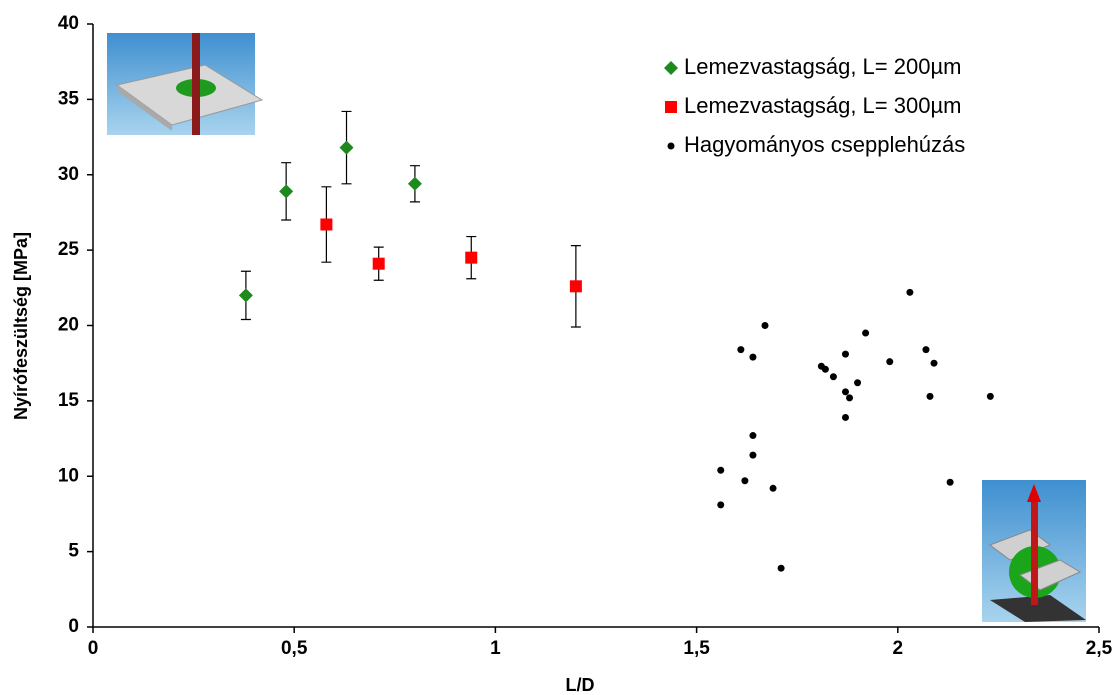 The height and width of the screenshot is (695, 1116). What do you see at coordinates (495, 648) in the screenshot?
I see `x-tick-label: 1` at bounding box center [495, 648].